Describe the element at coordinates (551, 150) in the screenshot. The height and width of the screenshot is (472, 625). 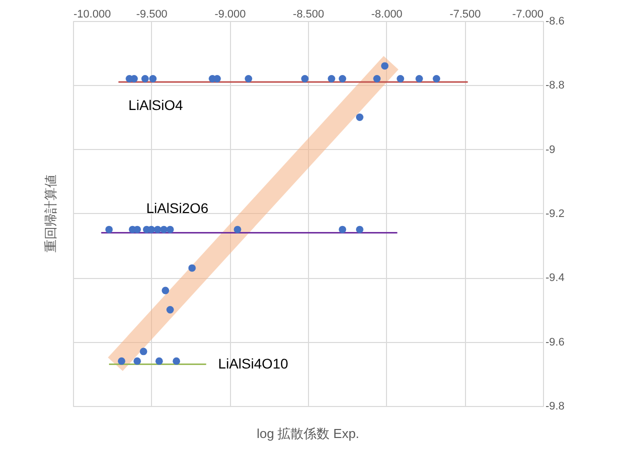
I see `y-tick-label: -9` at that location.